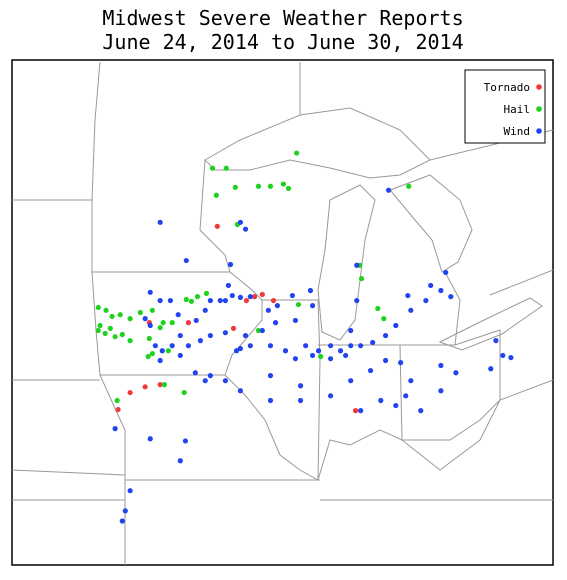 This screenshot has height=580, width=567. I want to click on legend-label: Tornado, so click(507, 87).